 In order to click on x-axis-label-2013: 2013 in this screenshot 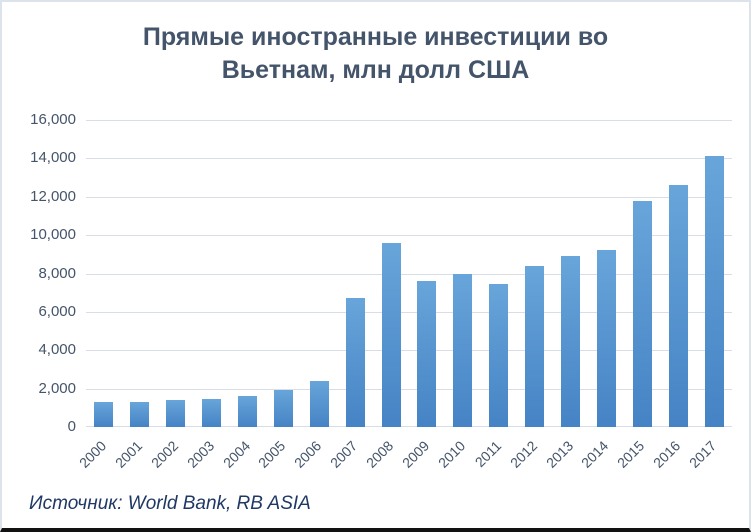, I will do `click(559, 454)`.